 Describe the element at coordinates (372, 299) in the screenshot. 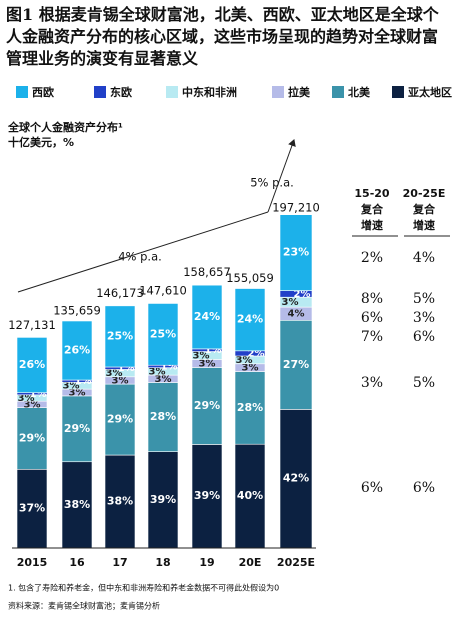

I see `table-cell: 8%` at that location.